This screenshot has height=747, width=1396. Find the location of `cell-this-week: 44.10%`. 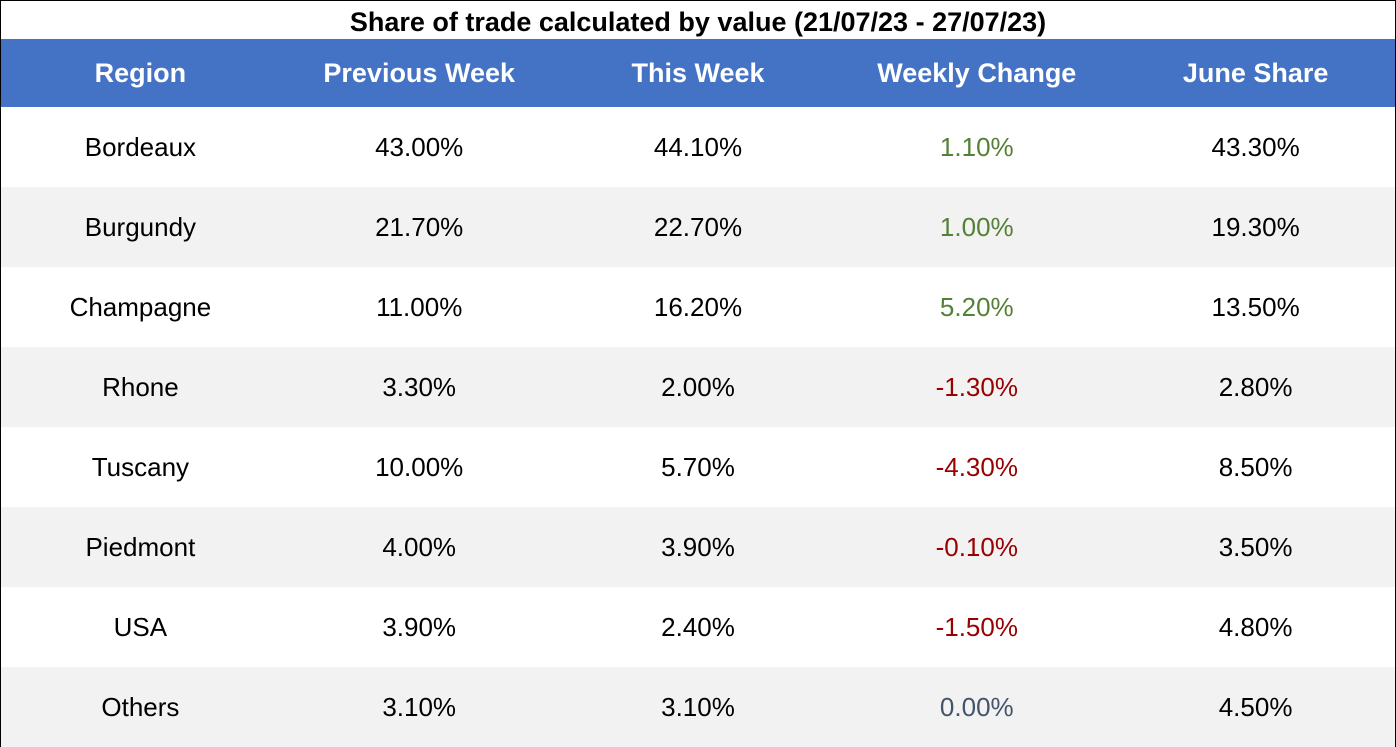

cell-this-week: 44.10% is located at coordinates (698, 146).